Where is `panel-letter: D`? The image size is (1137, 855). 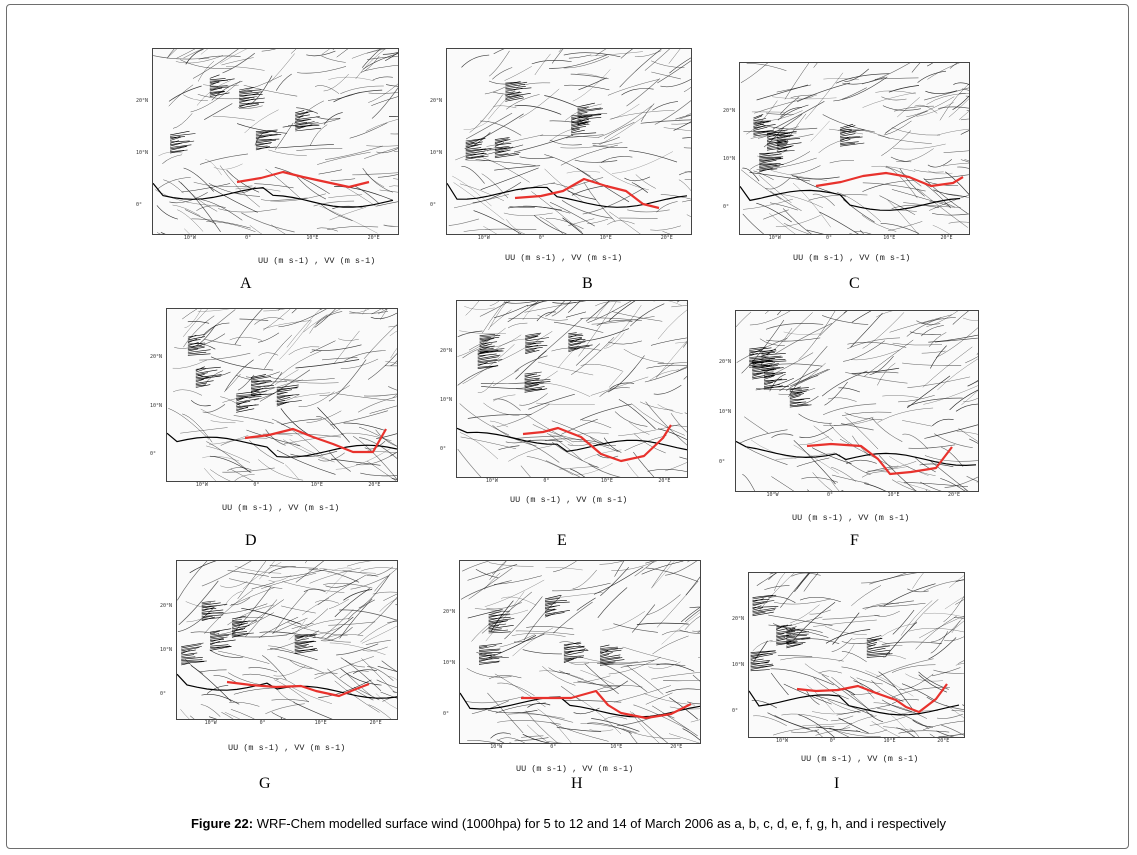
panel-letter: D is located at coordinates (251, 540).